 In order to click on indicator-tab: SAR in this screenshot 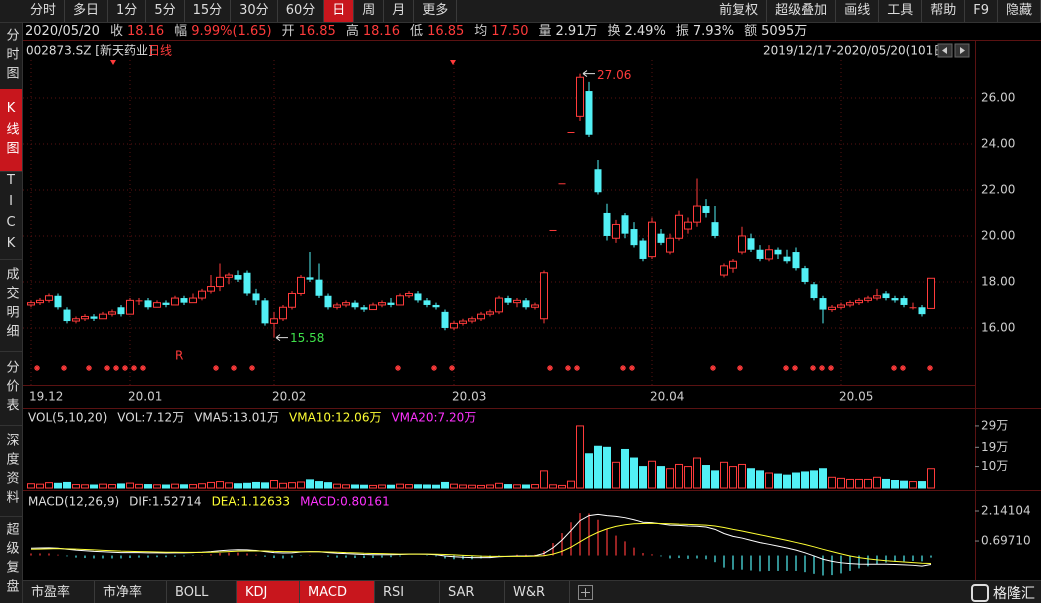, I will do `click(472, 592)`.